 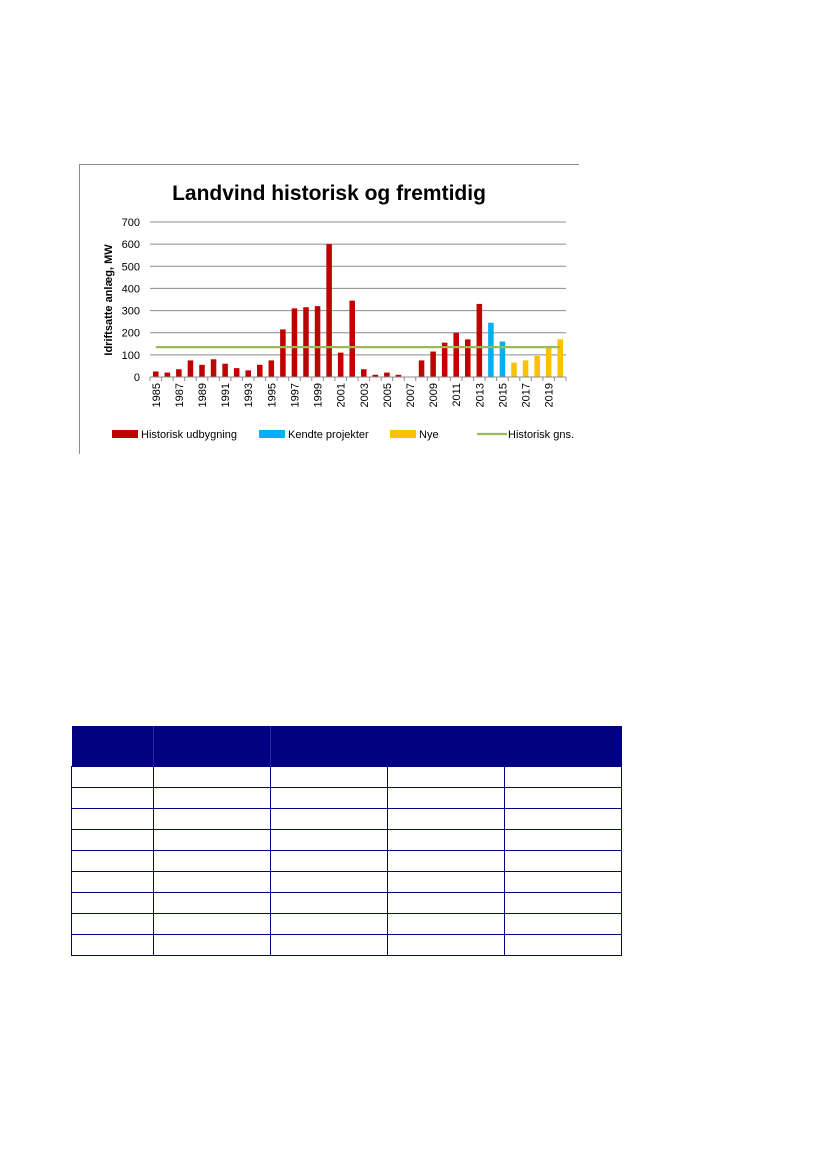 I want to click on chart-title: Landvind historisk og fremtidig, so click(x=329, y=193).